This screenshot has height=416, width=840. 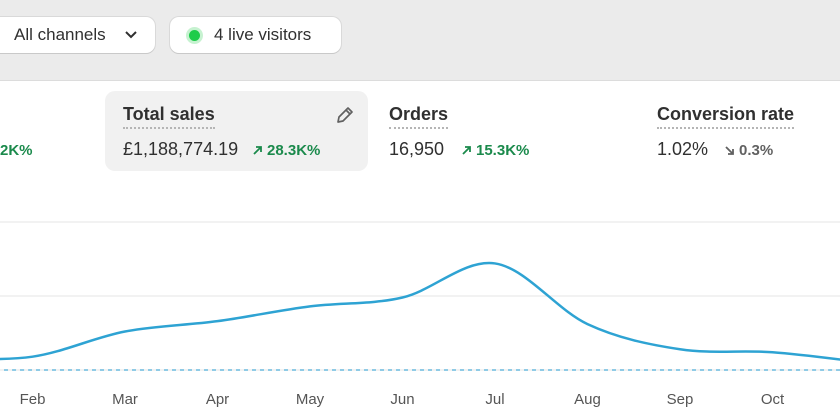 What do you see at coordinates (217, 399) in the screenshot?
I see `x-tick-label: Apr` at bounding box center [217, 399].